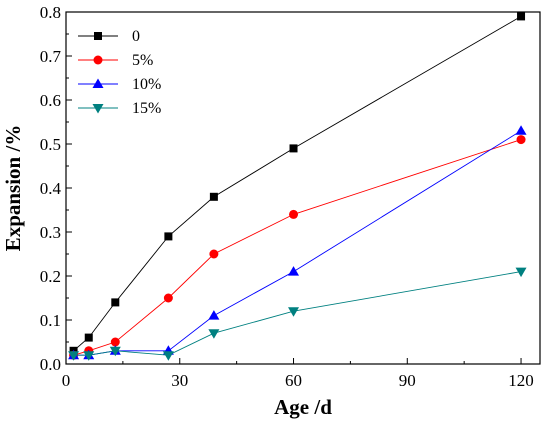  What do you see at coordinates (179, 380) in the screenshot?
I see `x-tick-label: 30` at bounding box center [179, 380].